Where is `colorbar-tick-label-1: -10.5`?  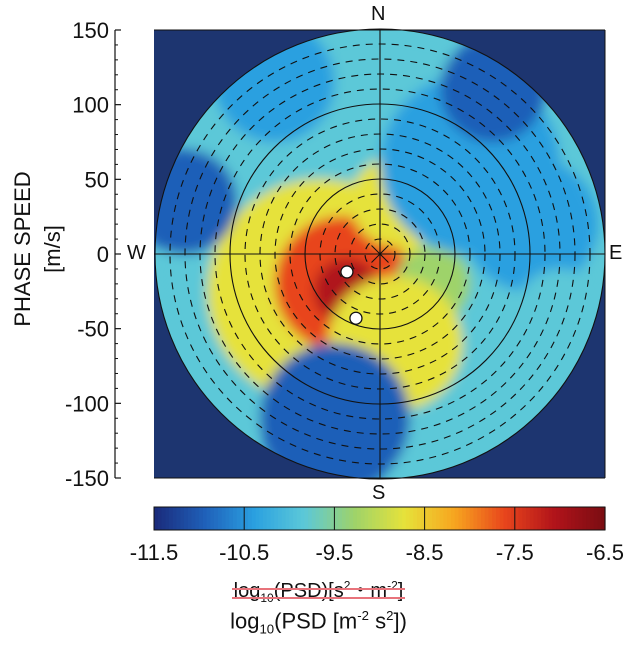 colorbar-tick-label-1: -10.5 is located at coordinates (244, 552).